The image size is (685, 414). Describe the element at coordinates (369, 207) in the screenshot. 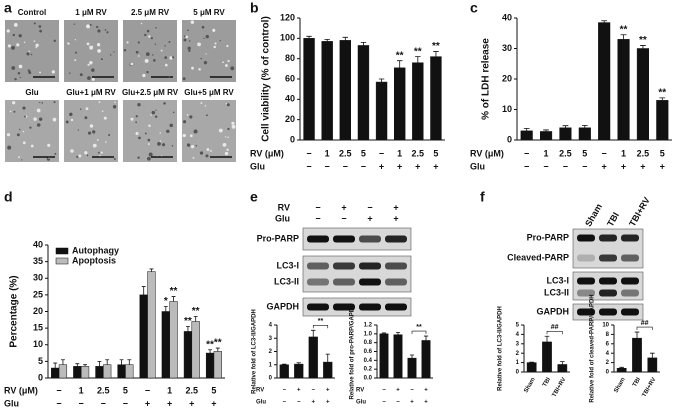

I see `blot-header-value: −` at that location.